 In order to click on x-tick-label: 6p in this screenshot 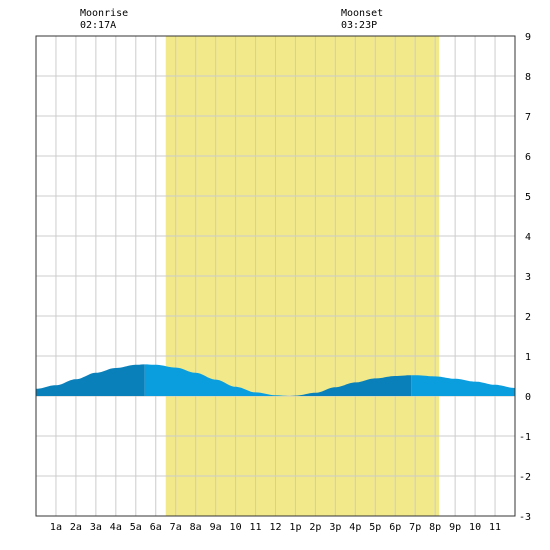, I will do `click(395, 527)`.